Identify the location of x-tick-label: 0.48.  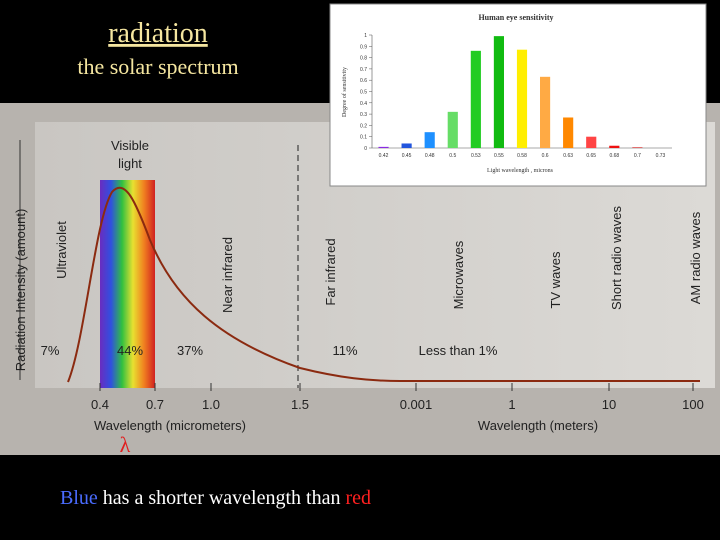
(430, 156).